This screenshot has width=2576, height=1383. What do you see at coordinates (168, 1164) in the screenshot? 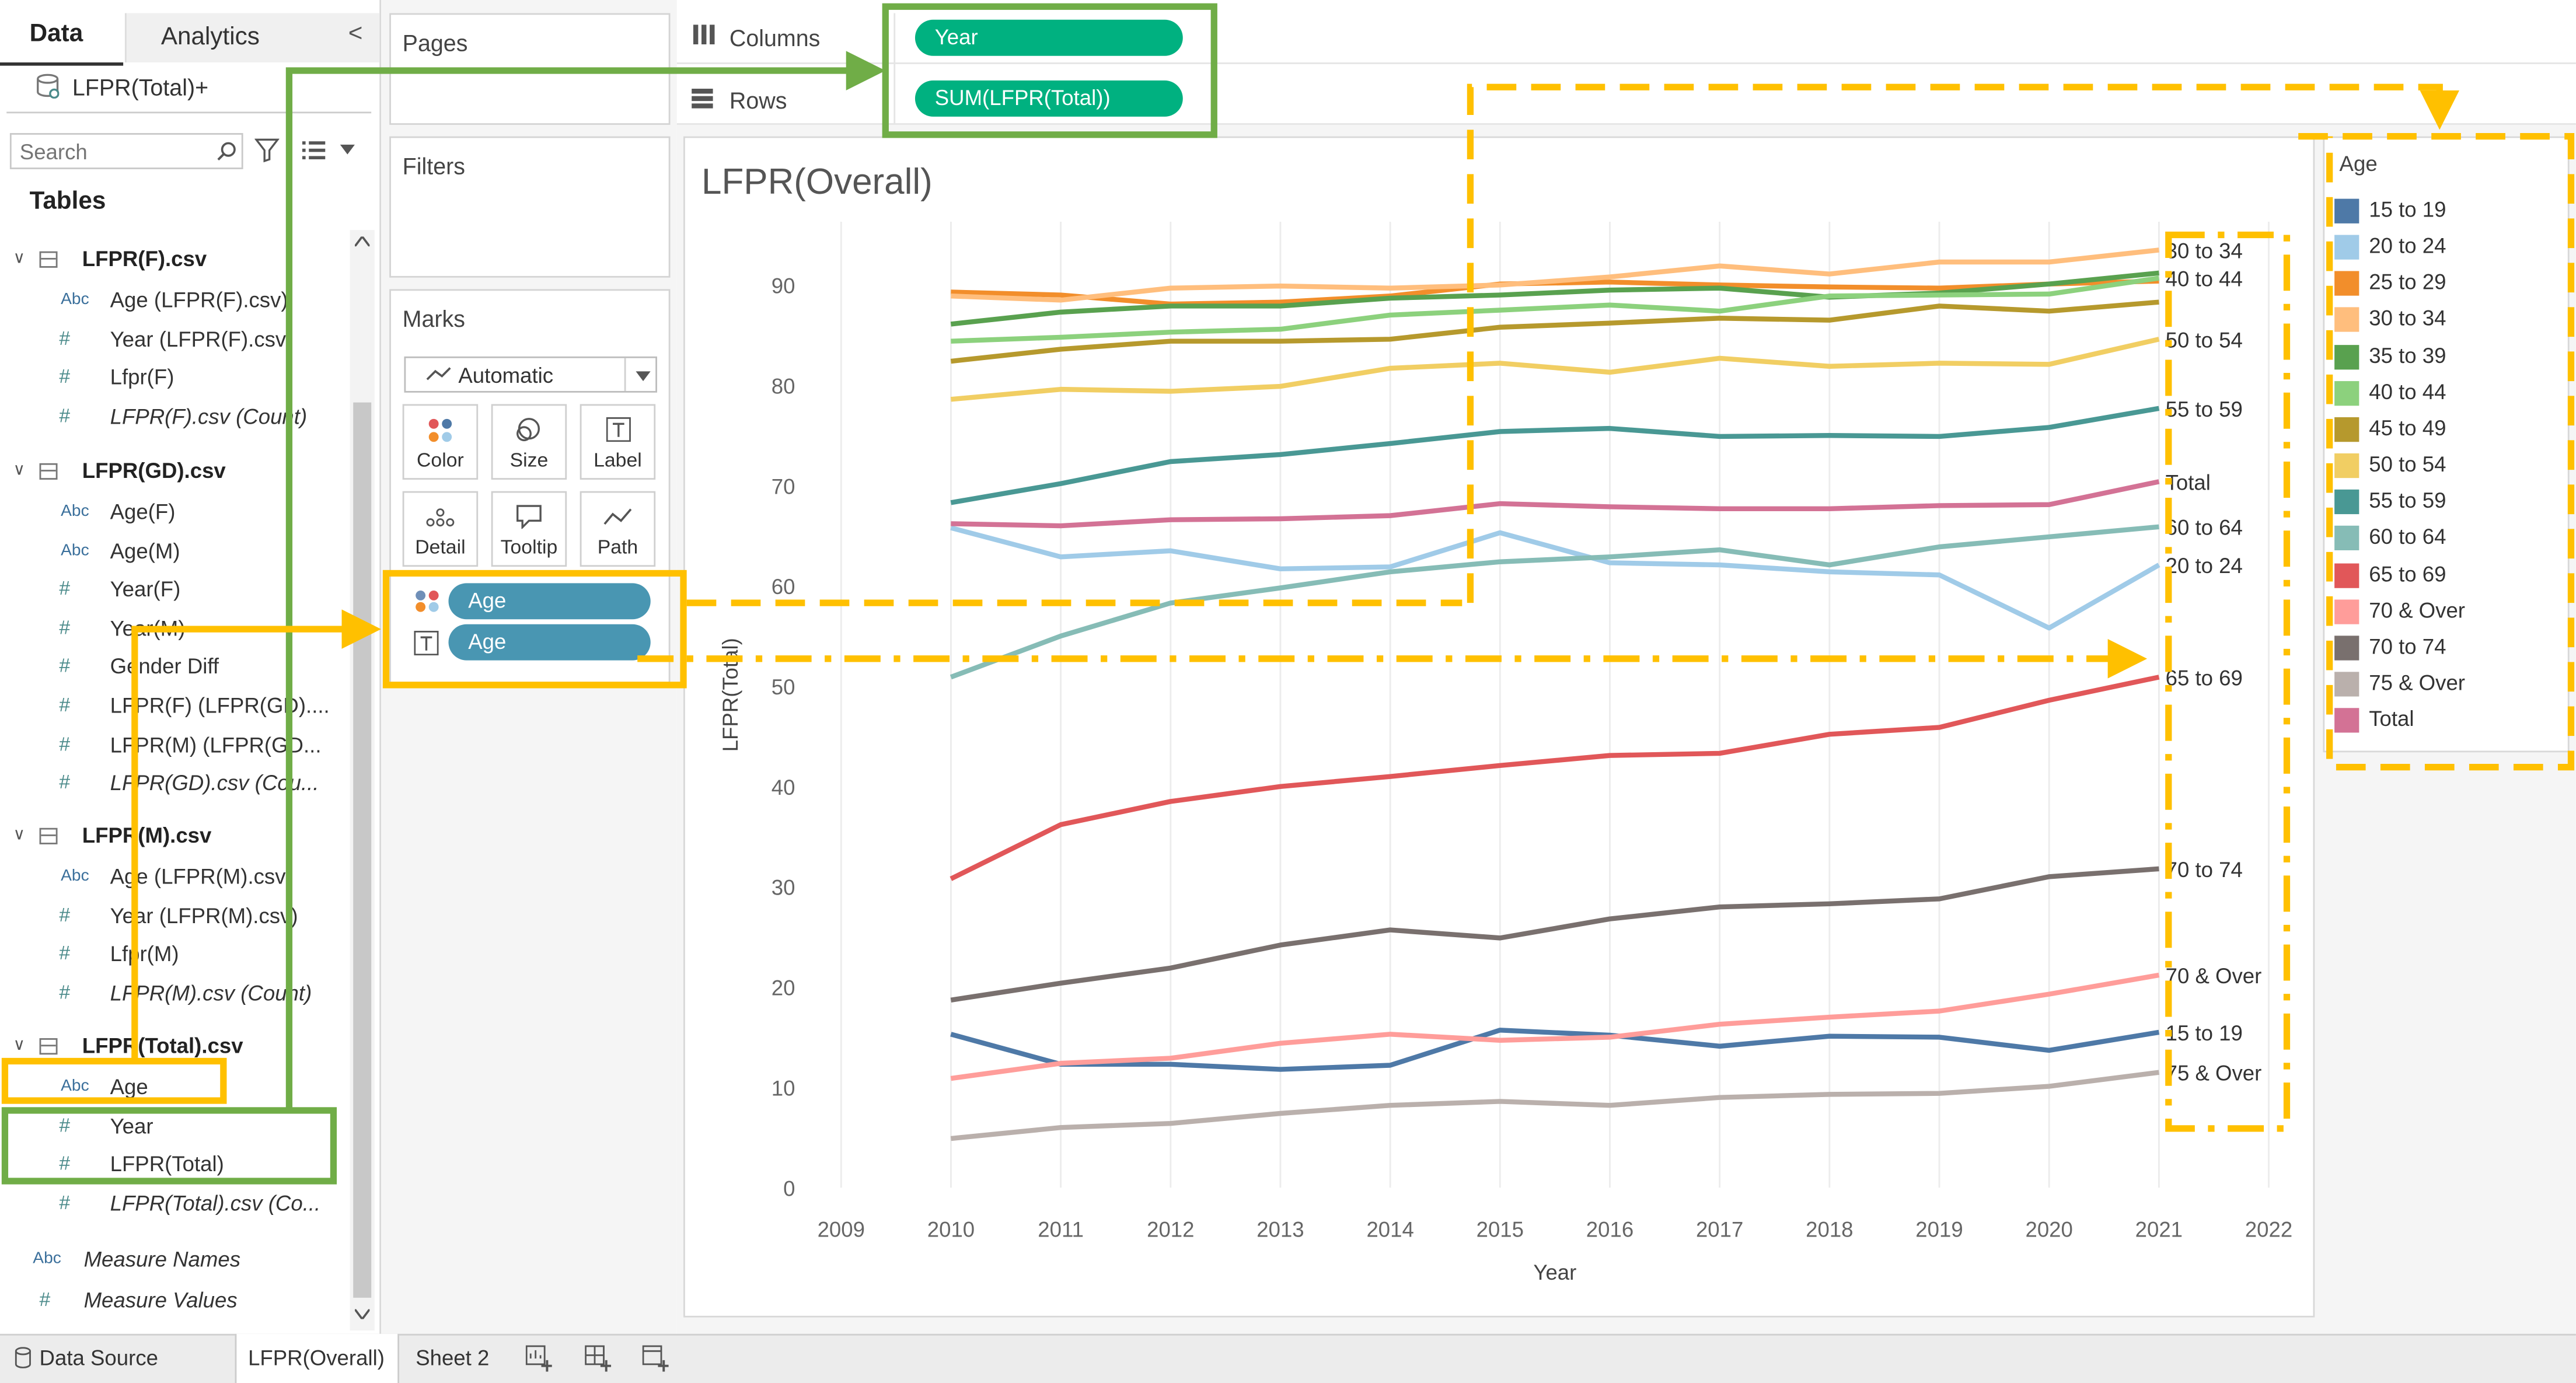
I see `field-item: # LFPR(Total)` at bounding box center [168, 1164].